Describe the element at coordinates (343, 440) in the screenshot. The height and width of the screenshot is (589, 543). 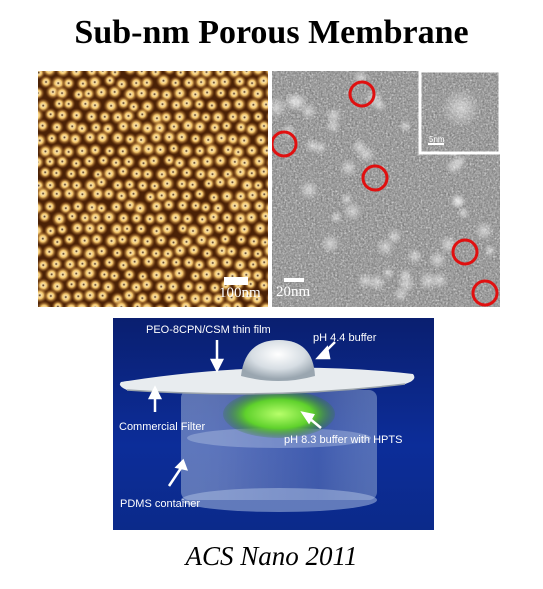
I see `label-buffer-bottom: pH 8.3 buffer with HPTS` at that location.